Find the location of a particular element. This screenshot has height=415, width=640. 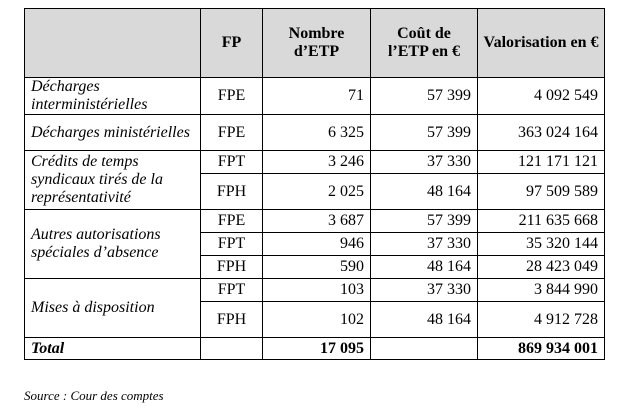

row-etp: 6 325 is located at coordinates (316, 132).